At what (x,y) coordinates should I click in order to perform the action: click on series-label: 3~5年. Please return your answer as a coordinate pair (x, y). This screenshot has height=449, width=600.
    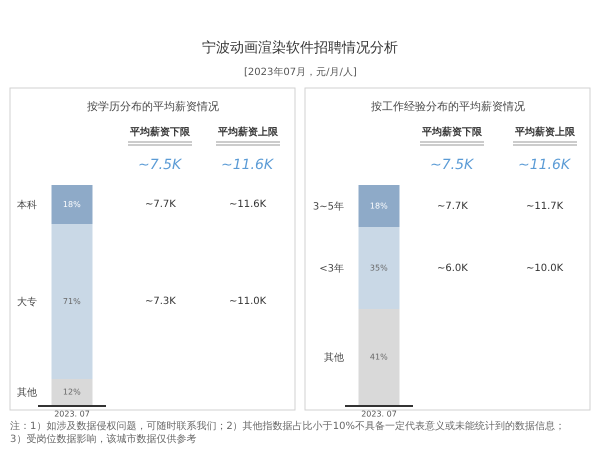
    Looking at the image, I should click on (328, 206).